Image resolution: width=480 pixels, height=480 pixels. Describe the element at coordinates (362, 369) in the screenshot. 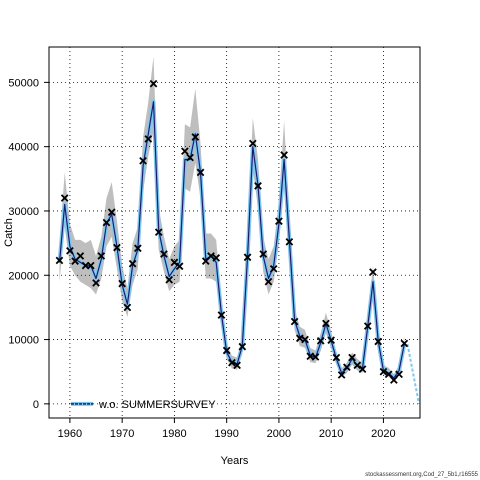

I see `observed-point-2016` at that location.